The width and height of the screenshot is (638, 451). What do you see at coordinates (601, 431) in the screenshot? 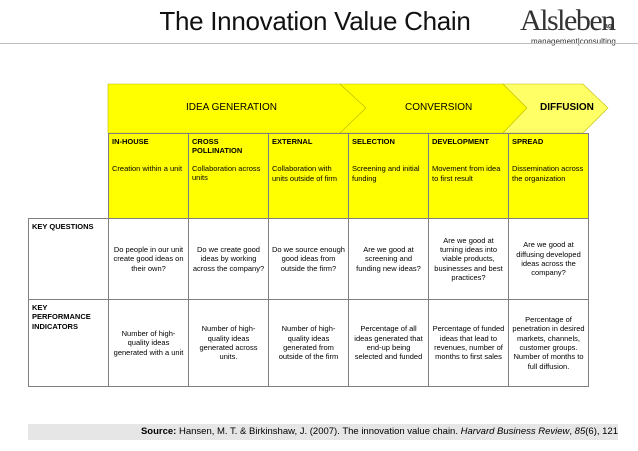
I see `source-issue-pages: (6), 121` at bounding box center [601, 431].